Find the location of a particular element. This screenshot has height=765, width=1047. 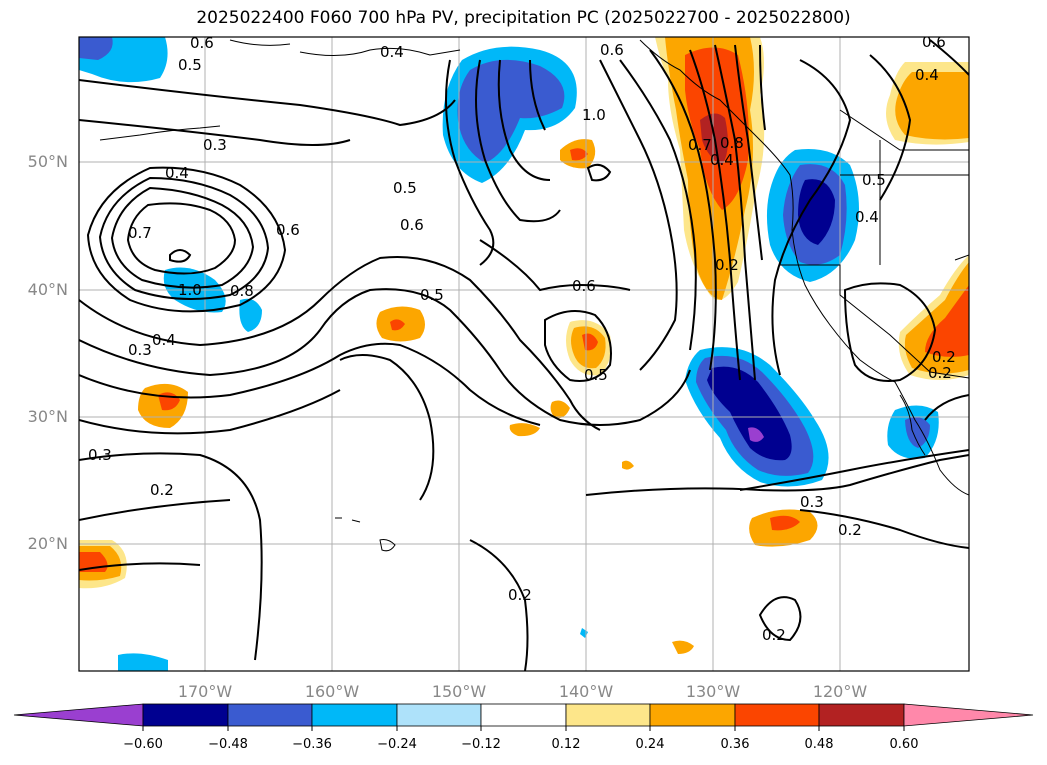

colorbar-tick-label: −0.36 is located at coordinates (312, 744).